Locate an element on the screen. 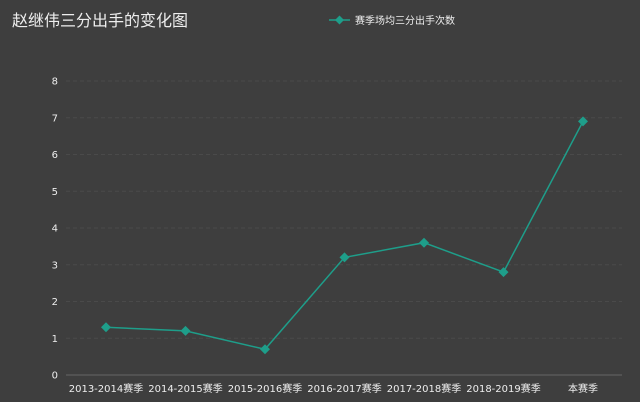 This screenshot has height=402, width=640. y-tick-label: 4 is located at coordinates (55, 229).